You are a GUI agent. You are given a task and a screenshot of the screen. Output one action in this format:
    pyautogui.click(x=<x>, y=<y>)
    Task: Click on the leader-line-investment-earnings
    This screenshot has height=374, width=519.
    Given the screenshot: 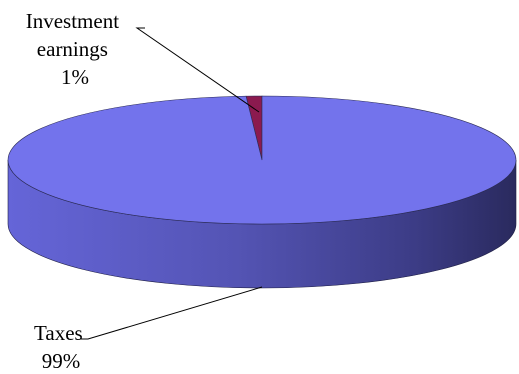 What is the action you would take?
    pyautogui.click(x=197, y=70)
    